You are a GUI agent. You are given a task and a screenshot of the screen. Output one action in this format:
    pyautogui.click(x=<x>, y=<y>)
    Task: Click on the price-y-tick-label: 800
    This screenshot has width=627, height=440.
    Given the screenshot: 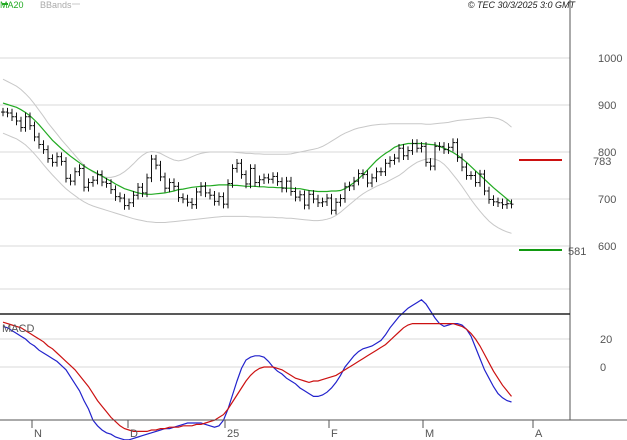 What is the action you would take?
    pyautogui.click(x=607, y=153)
    